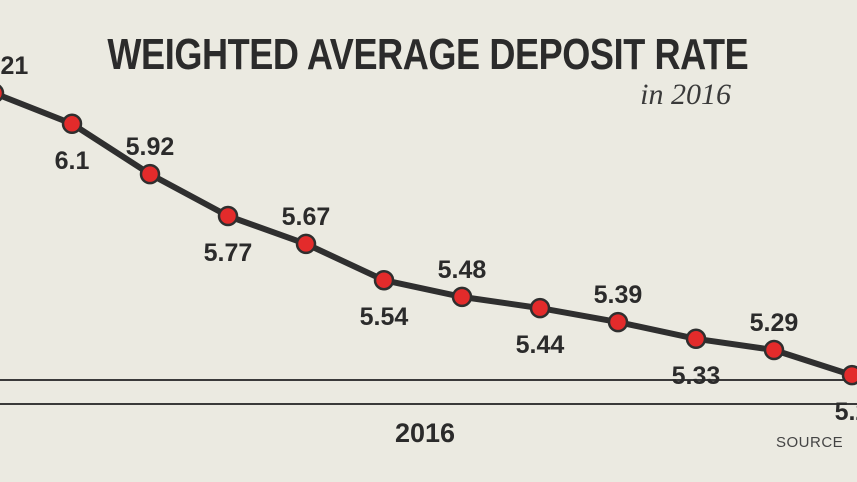 This screenshot has width=857, height=482. I want to click on x-axis: 2016, so click(428, 413).